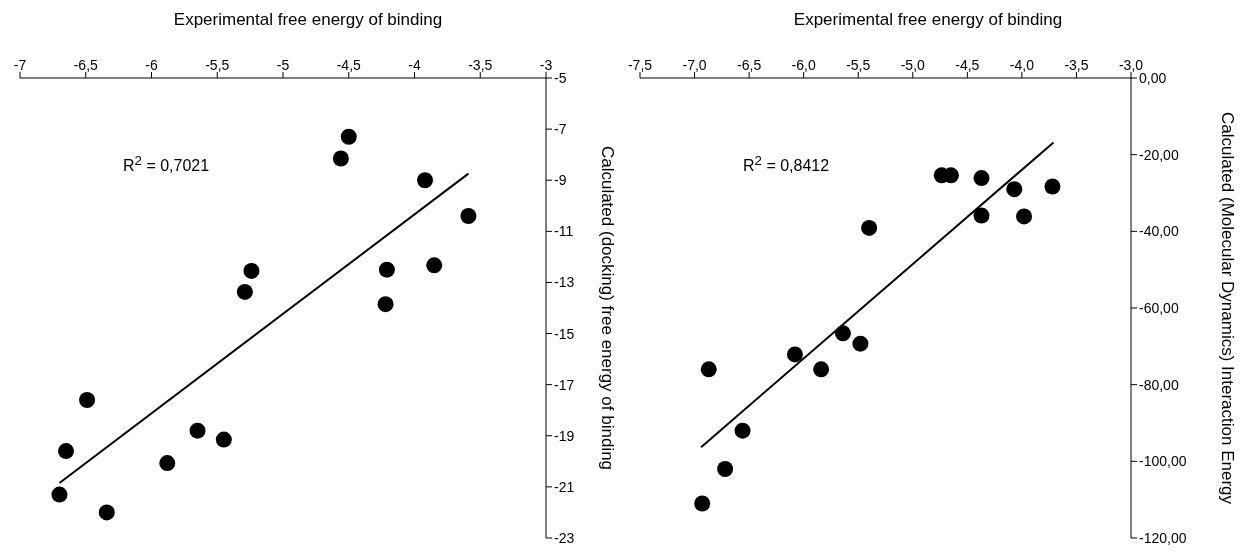  What do you see at coordinates (1159, 154) in the screenshot?
I see `y-tick-label: -20,00` at bounding box center [1159, 154].